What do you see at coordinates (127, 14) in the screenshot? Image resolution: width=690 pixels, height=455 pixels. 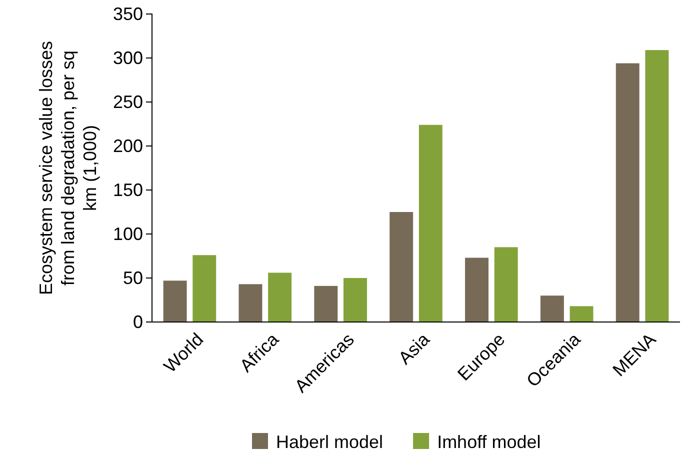 I see `y-tick-label: 350` at bounding box center [127, 14].